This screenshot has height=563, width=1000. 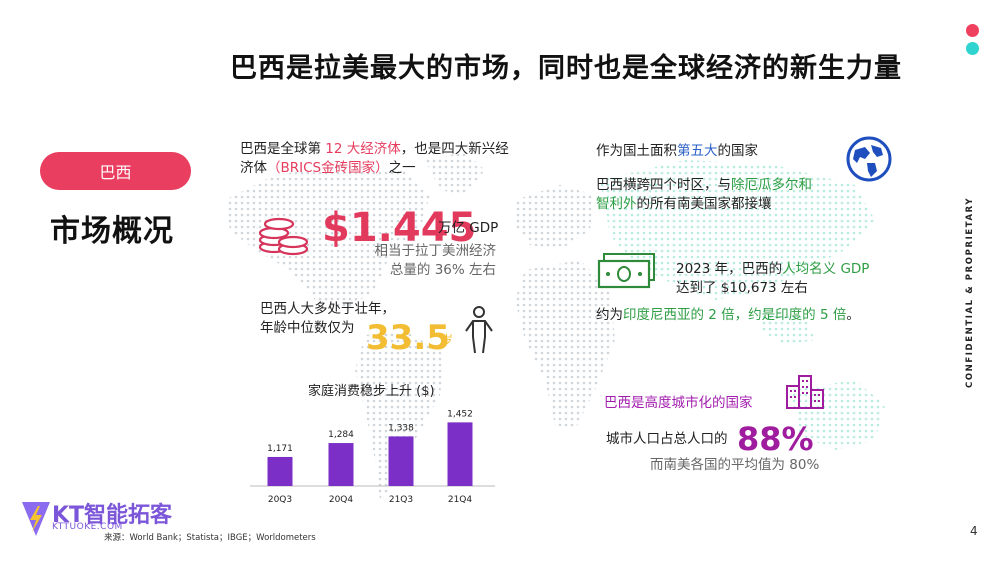 I want to click on age-text: 巴西人大多处于壮年， 年龄中位数仅为, so click(x=327, y=318).